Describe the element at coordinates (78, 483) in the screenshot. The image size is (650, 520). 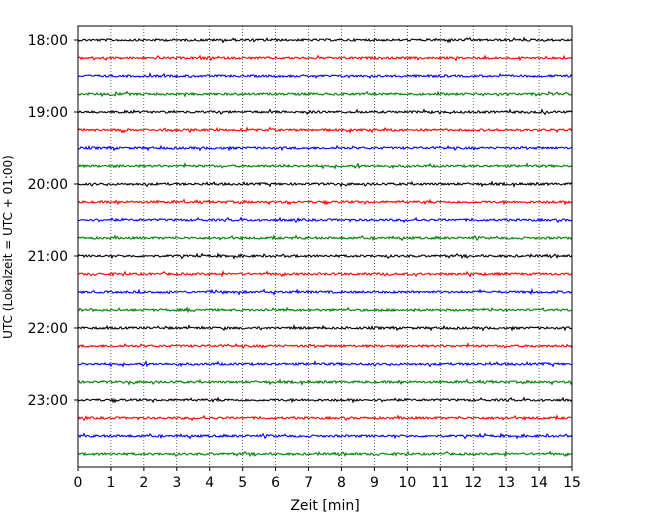
I see `x-tick-label: 0` at that location.